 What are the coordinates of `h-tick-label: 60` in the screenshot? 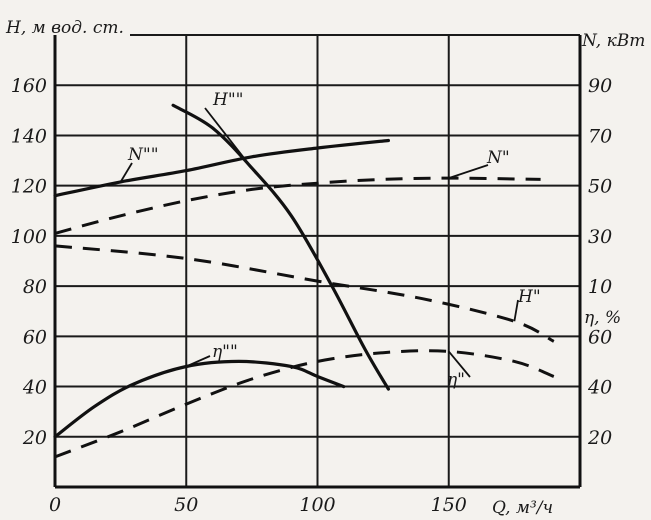 It's located at (35, 337).